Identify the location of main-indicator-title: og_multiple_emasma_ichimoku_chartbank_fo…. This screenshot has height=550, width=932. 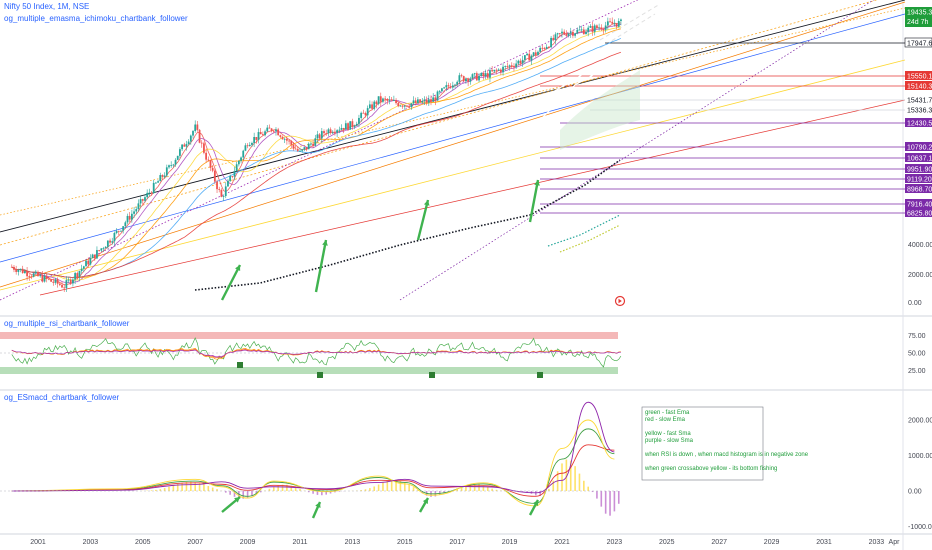
(96, 18).